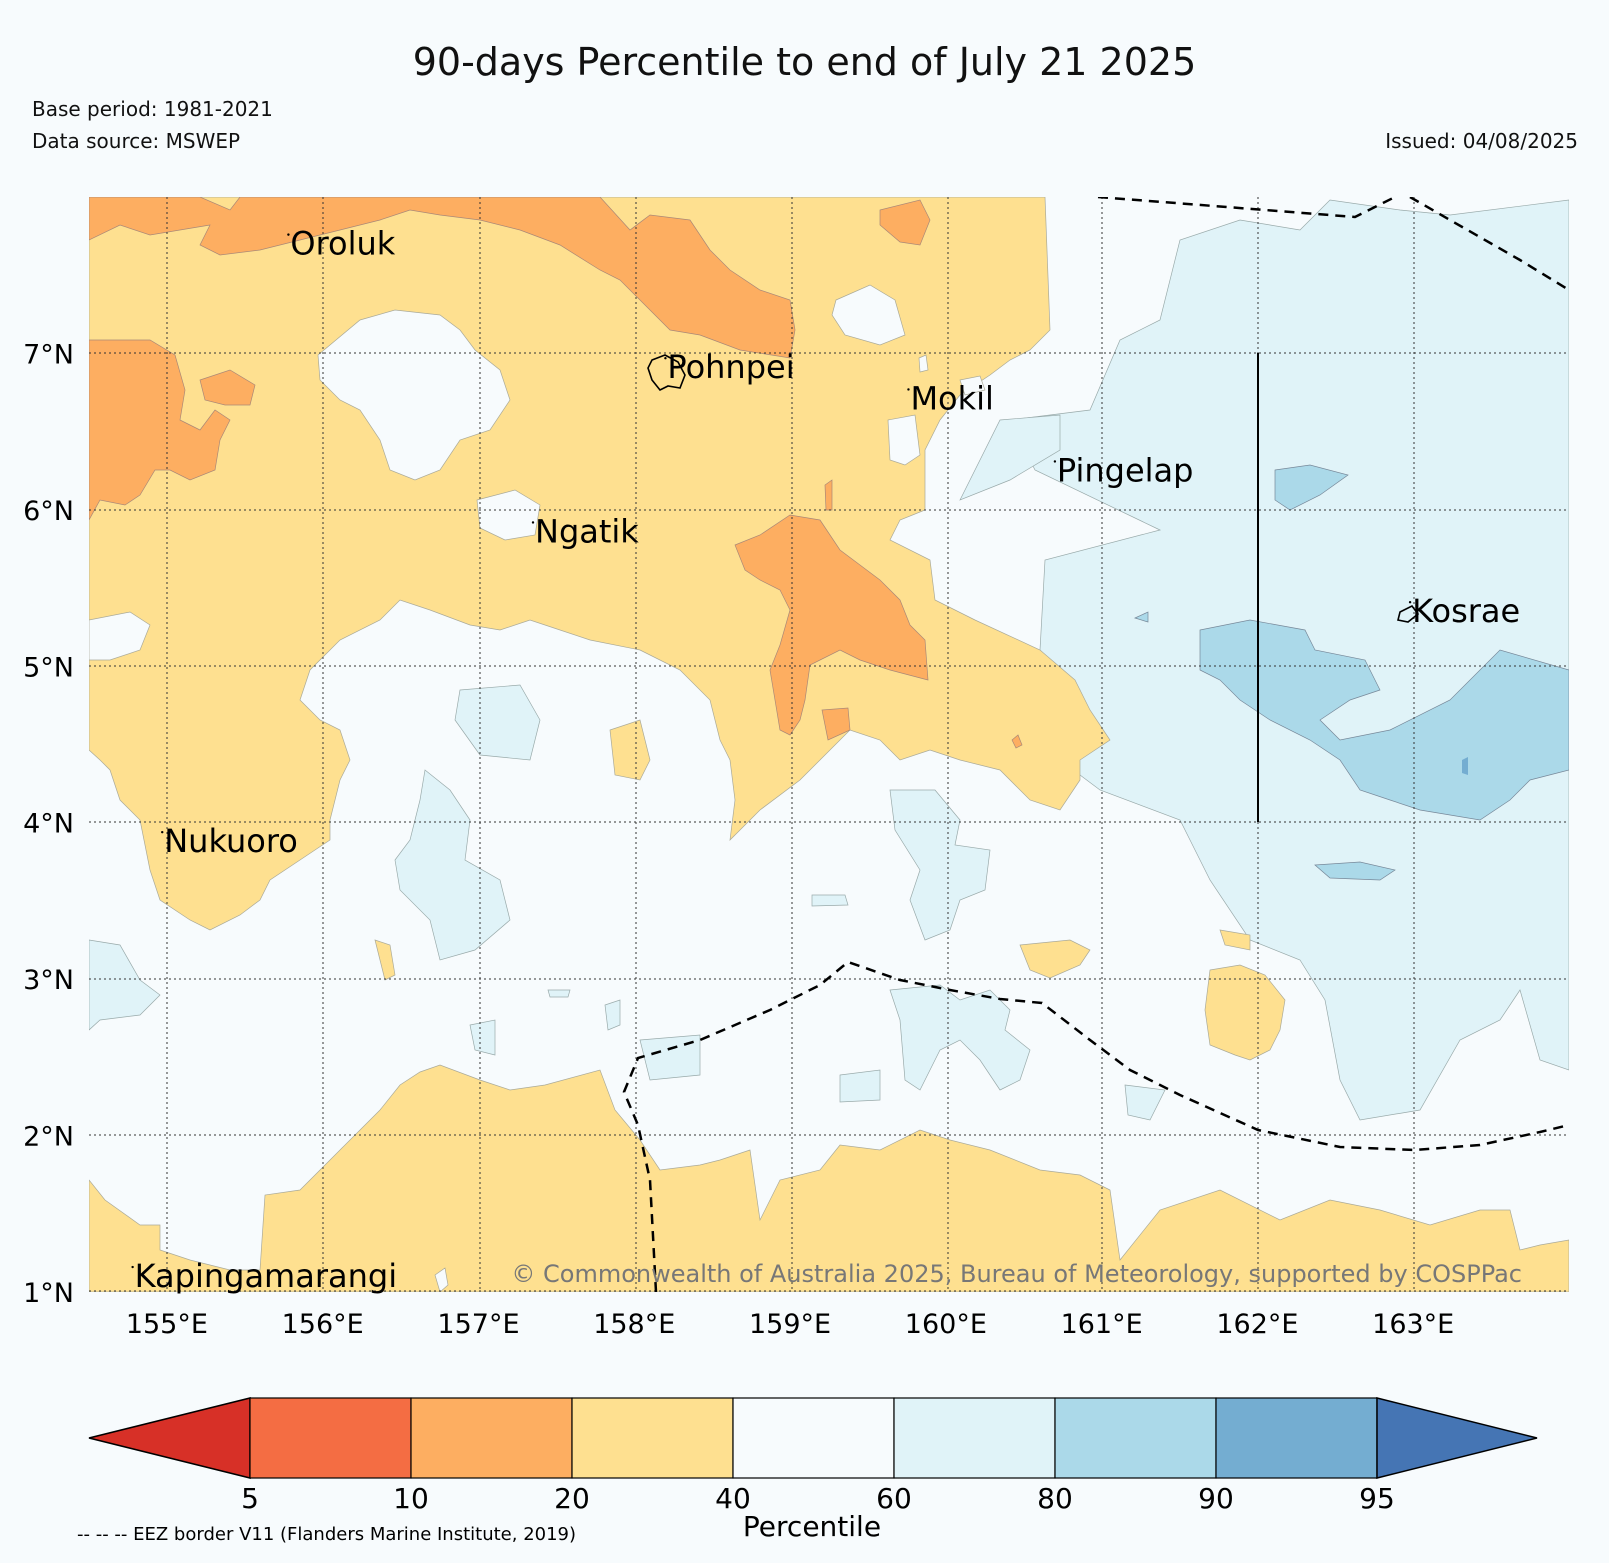 This screenshot has width=1609, height=1563. Describe the element at coordinates (1377, 1498) in the screenshot. I see `colorbar-tick-label: 95` at that location.